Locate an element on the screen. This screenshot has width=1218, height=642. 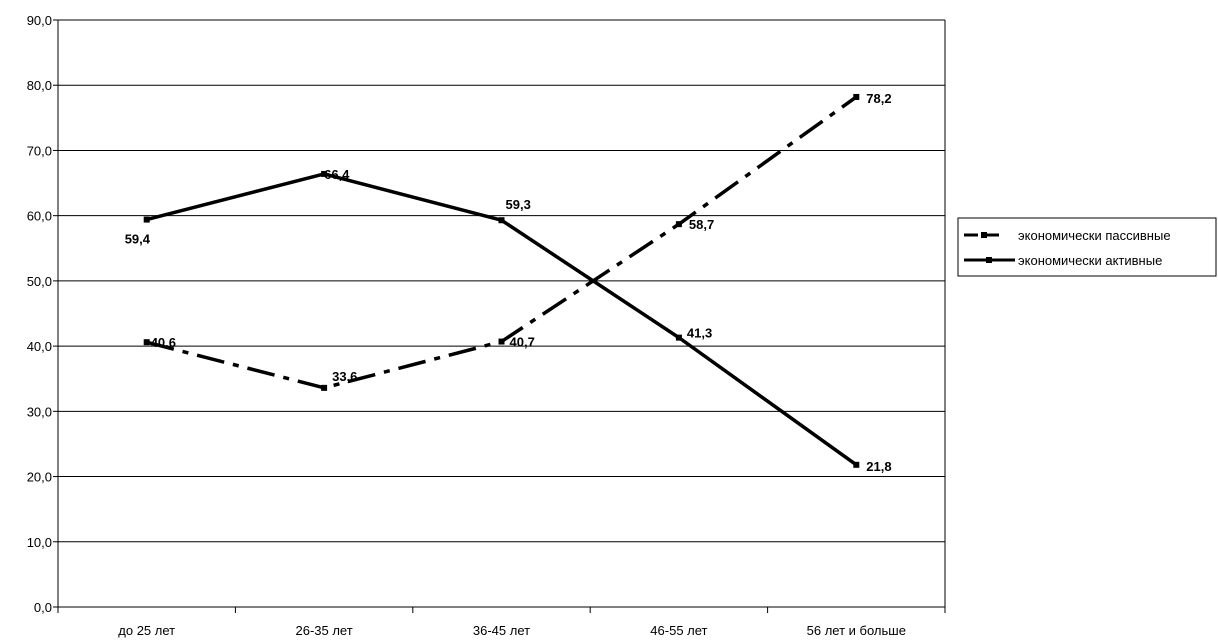
data-label: 40,7 is located at coordinates (522, 342).